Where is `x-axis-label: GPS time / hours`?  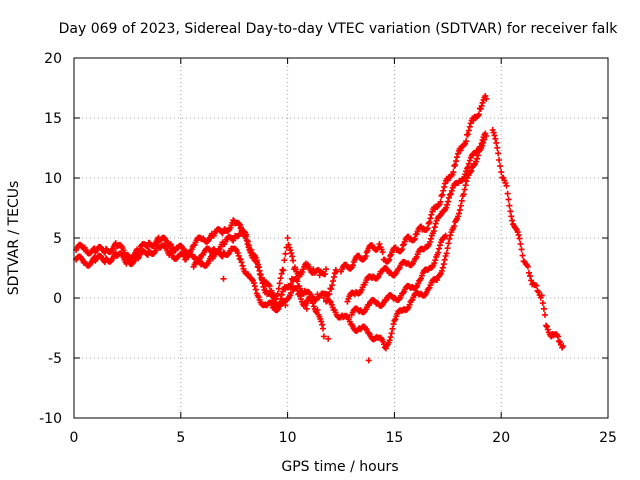
x-axis-label: GPS time / hours is located at coordinates (339, 467).